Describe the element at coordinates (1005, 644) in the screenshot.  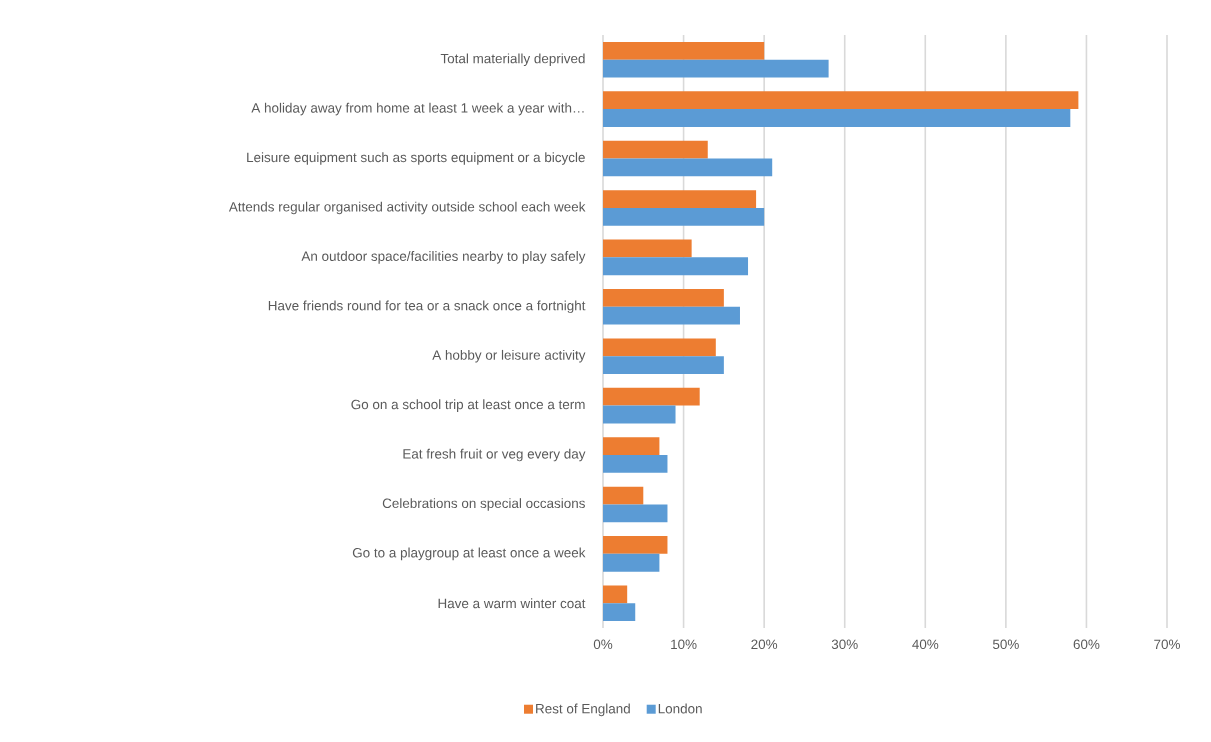
I see `x-tick-label: 50%` at that location.